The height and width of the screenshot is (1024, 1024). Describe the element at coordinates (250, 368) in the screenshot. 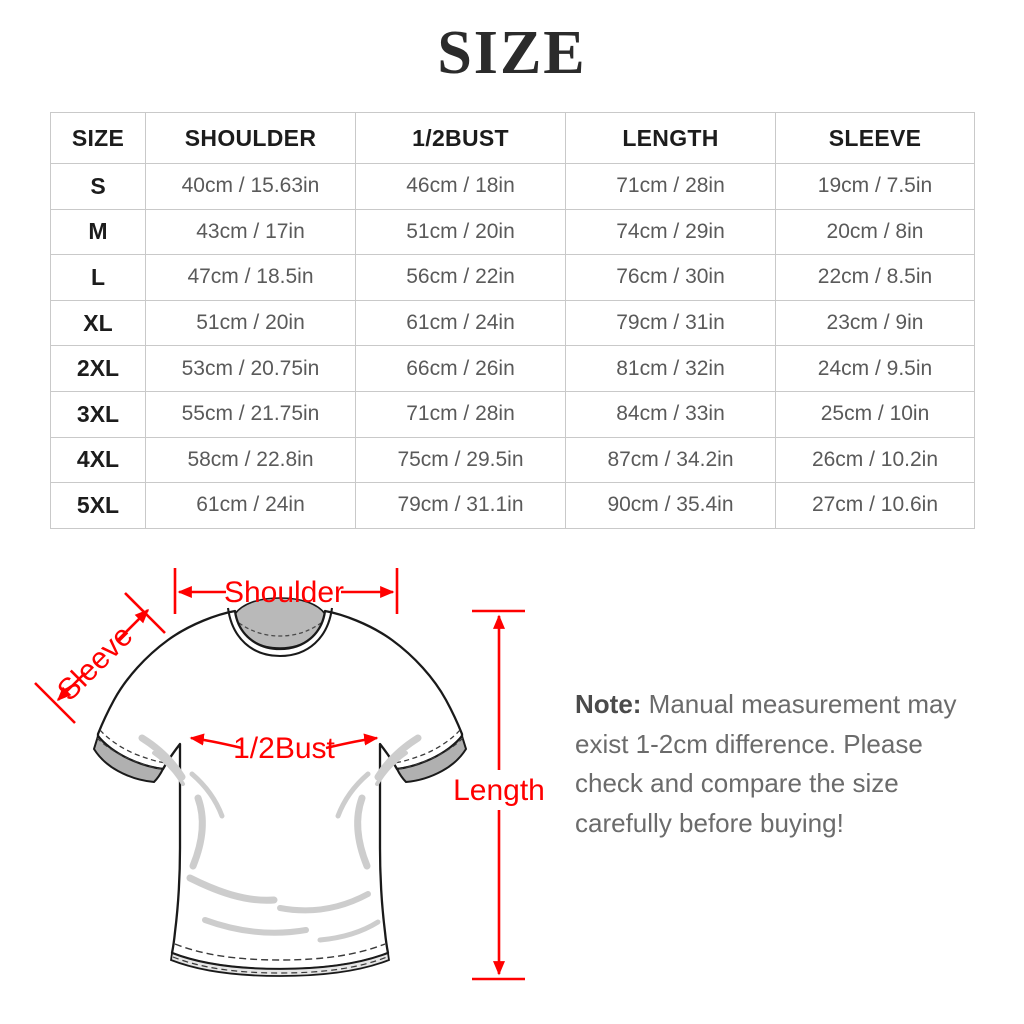

I see `cell-shoulder: 53cm / 20.75in` at that location.